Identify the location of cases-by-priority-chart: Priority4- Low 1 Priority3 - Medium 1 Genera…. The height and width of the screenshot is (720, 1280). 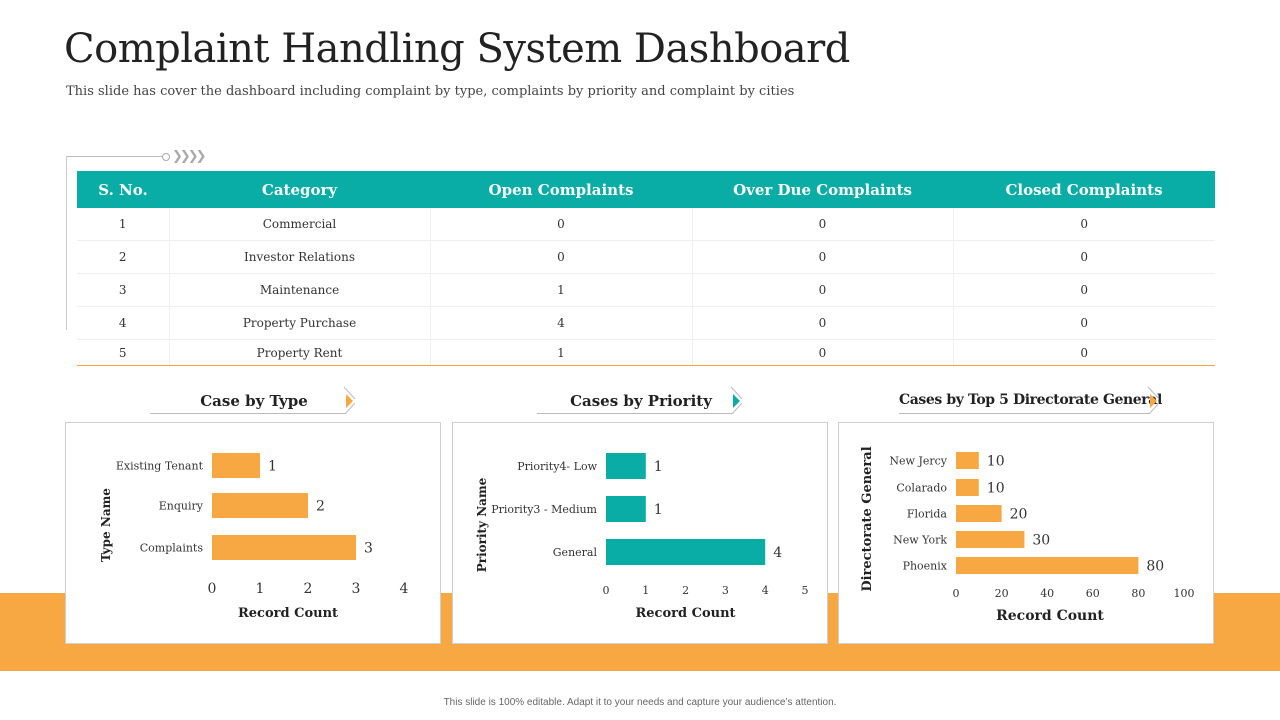
(642, 537).